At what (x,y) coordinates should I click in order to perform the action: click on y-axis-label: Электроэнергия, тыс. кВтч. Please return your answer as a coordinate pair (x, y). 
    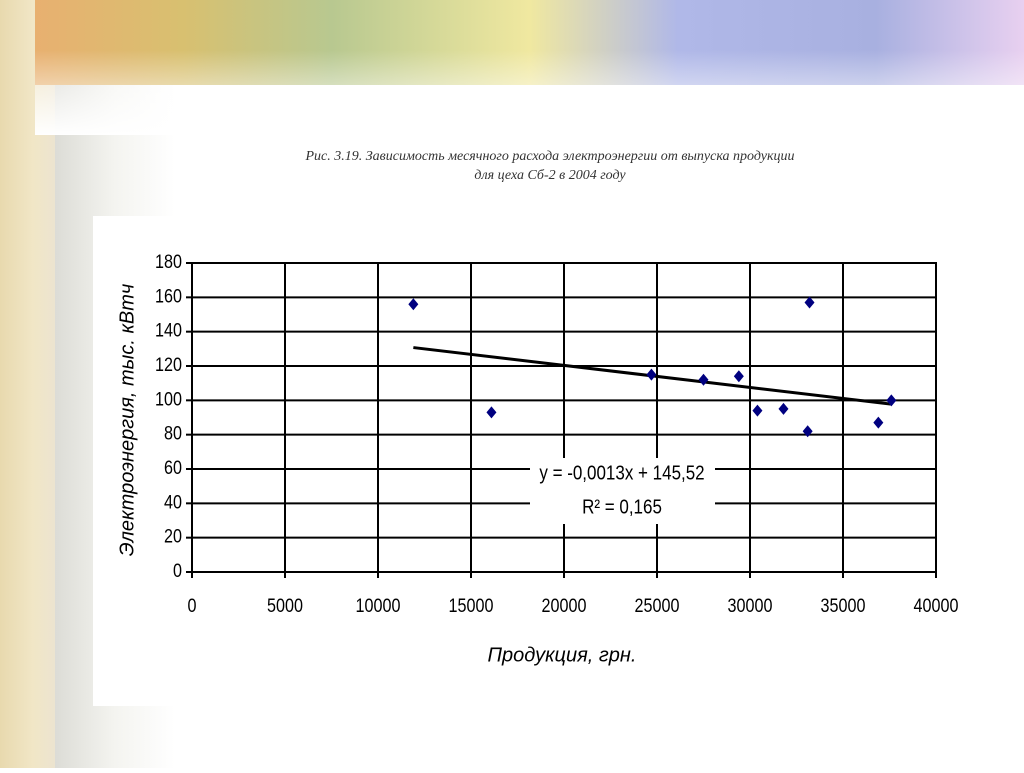
    Looking at the image, I should click on (127, 420).